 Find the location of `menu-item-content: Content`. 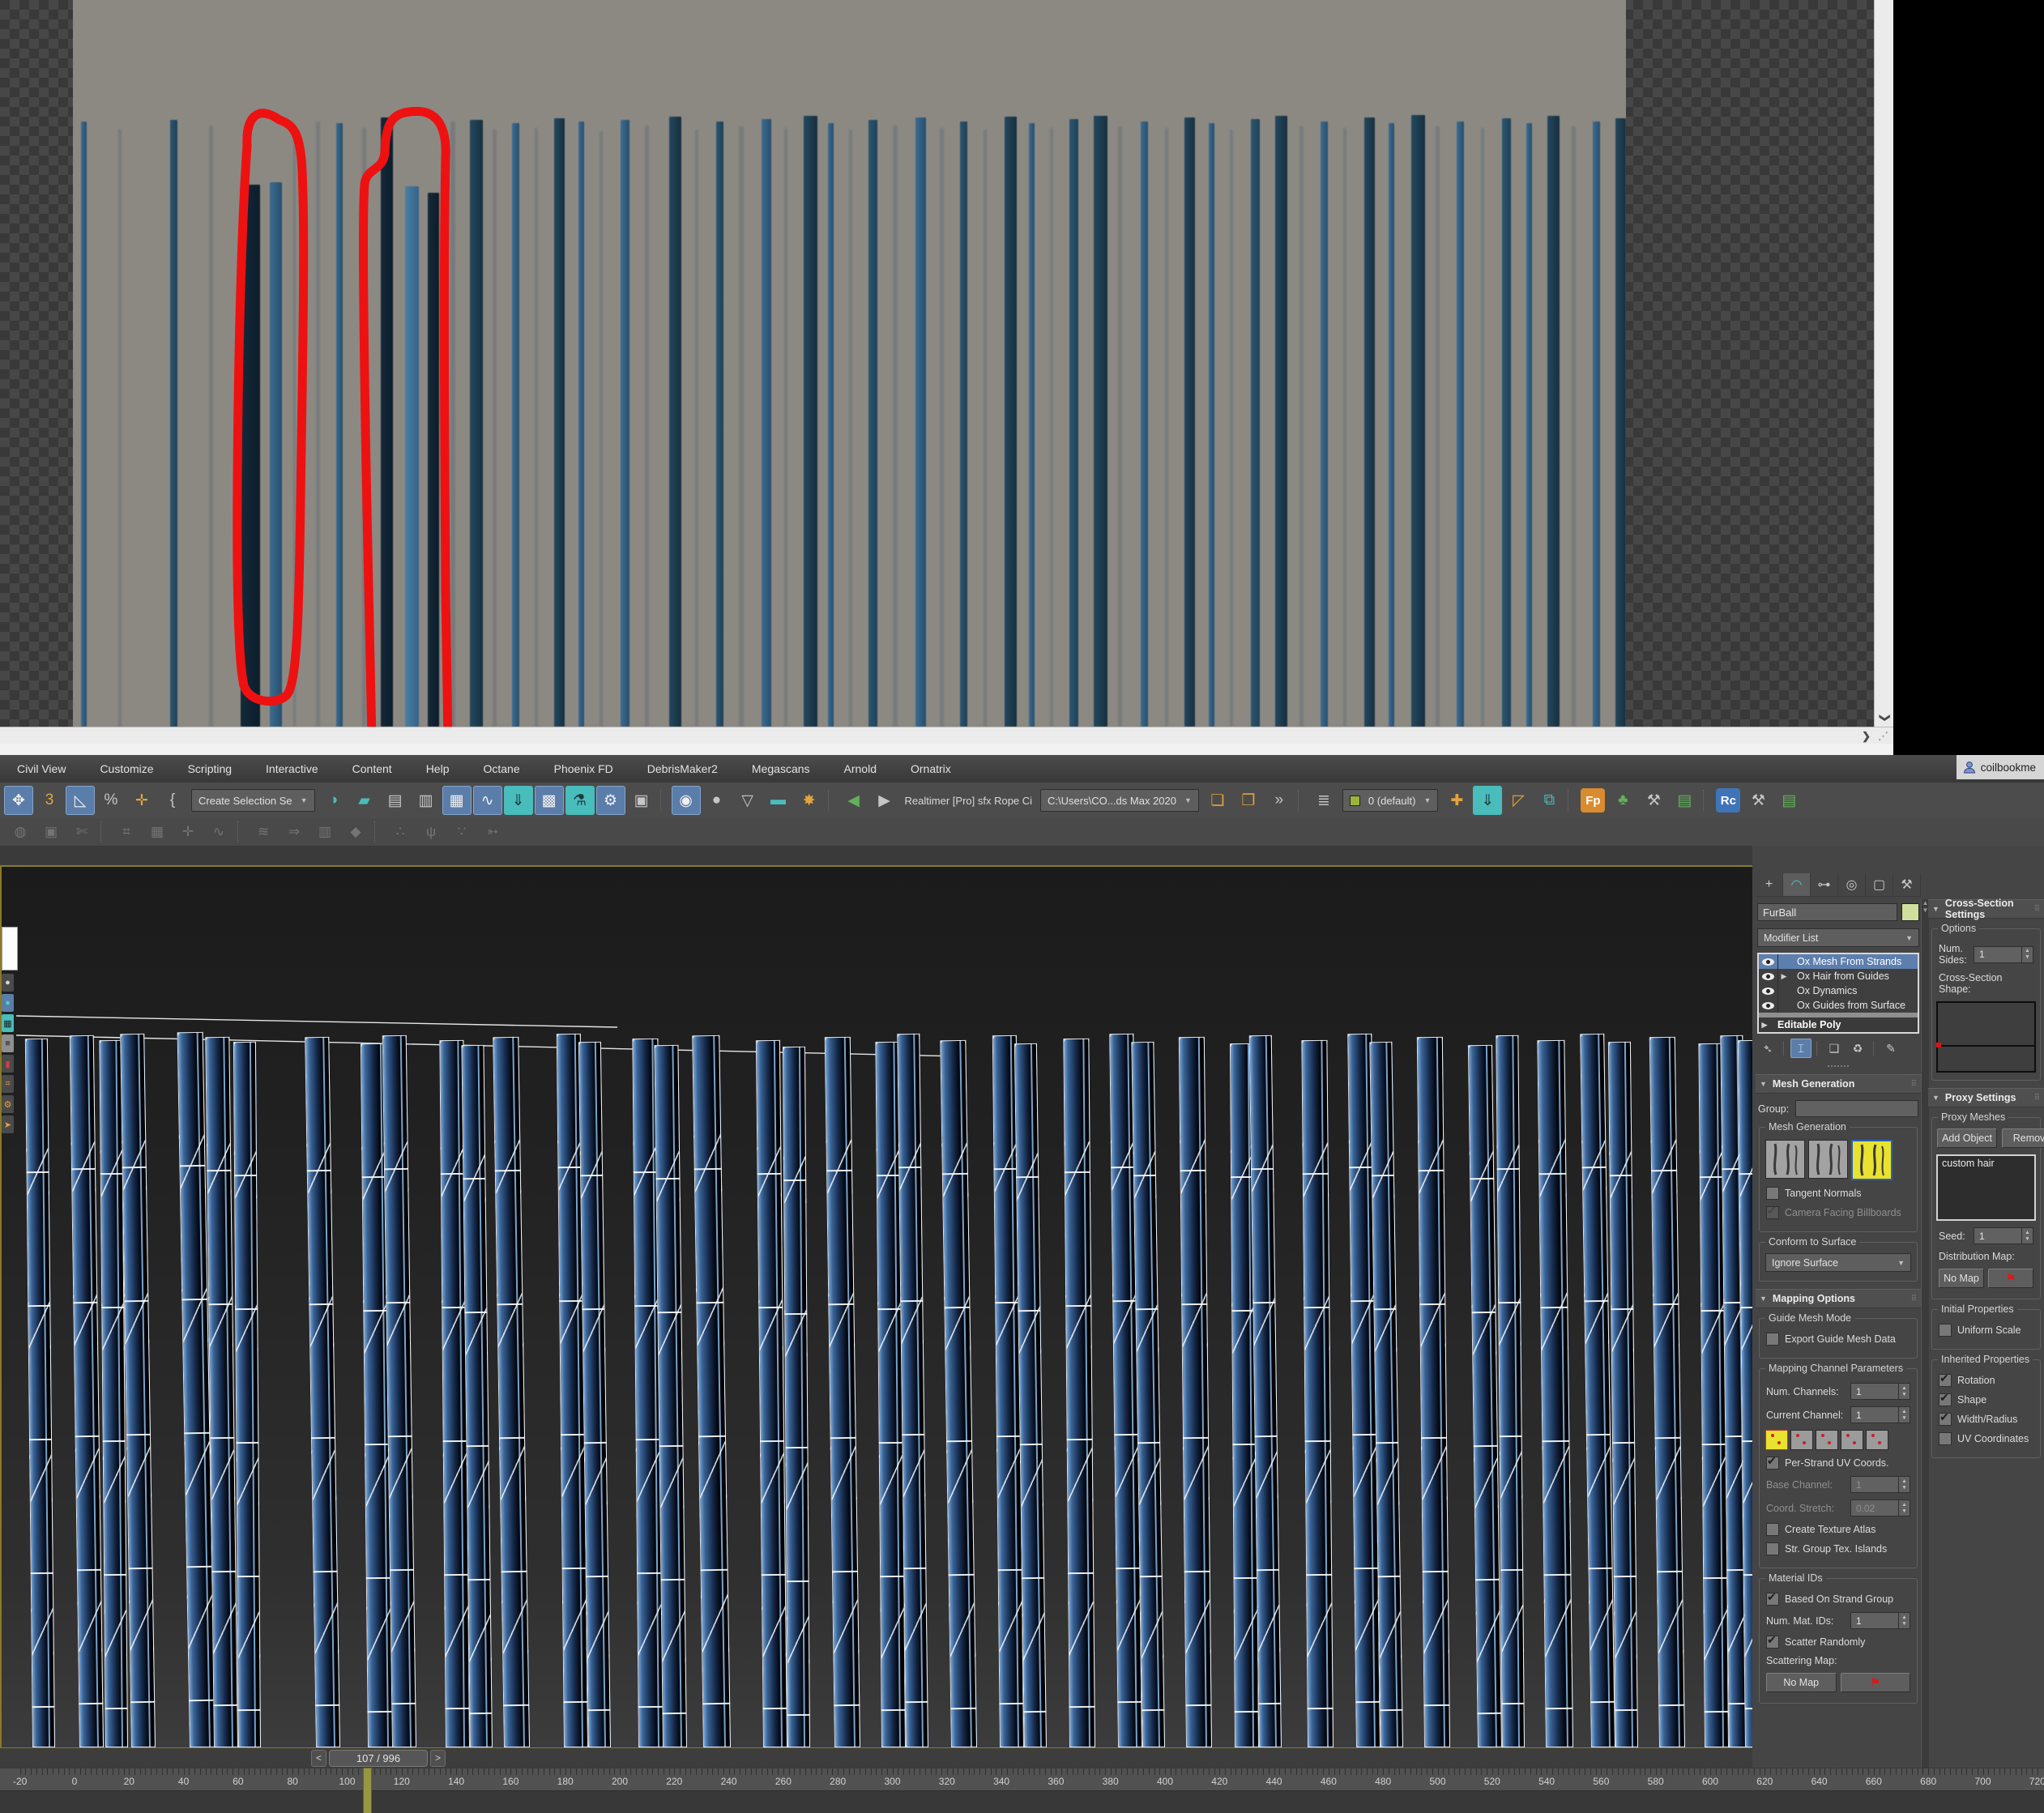

menu-item-content: Content is located at coordinates (372, 768).